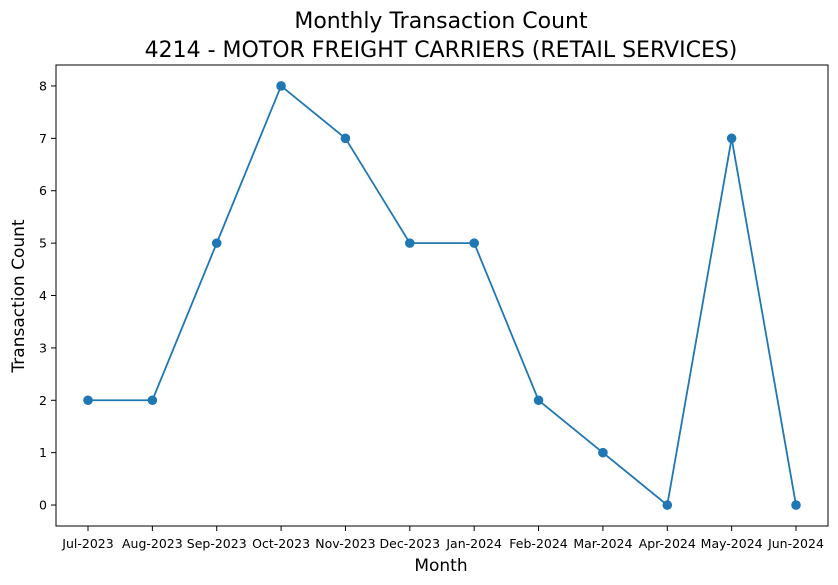 The width and height of the screenshot is (838, 585). What do you see at coordinates (43, 243) in the screenshot?
I see `y-tick-label: 5` at bounding box center [43, 243].